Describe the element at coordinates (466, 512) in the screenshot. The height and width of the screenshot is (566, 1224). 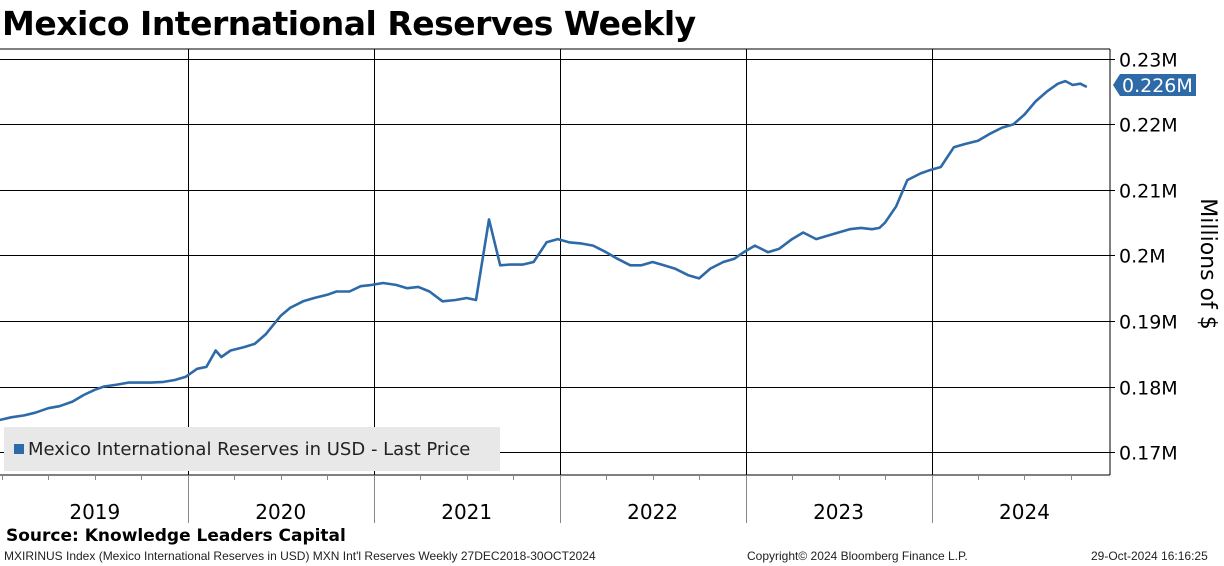
I see `x-tick-label: 2021` at that location.